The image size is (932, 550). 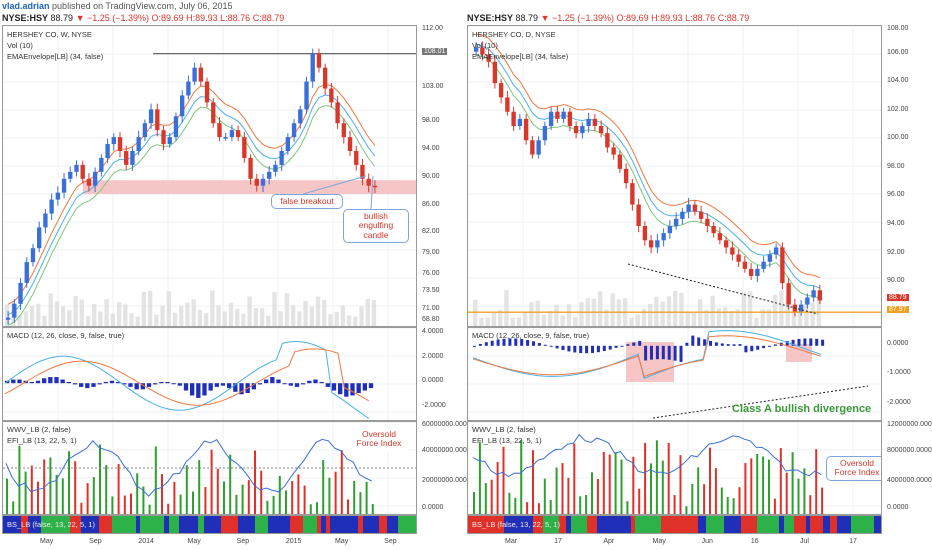 I want to click on author-name: vlad.adrian, so click(x=26, y=6).